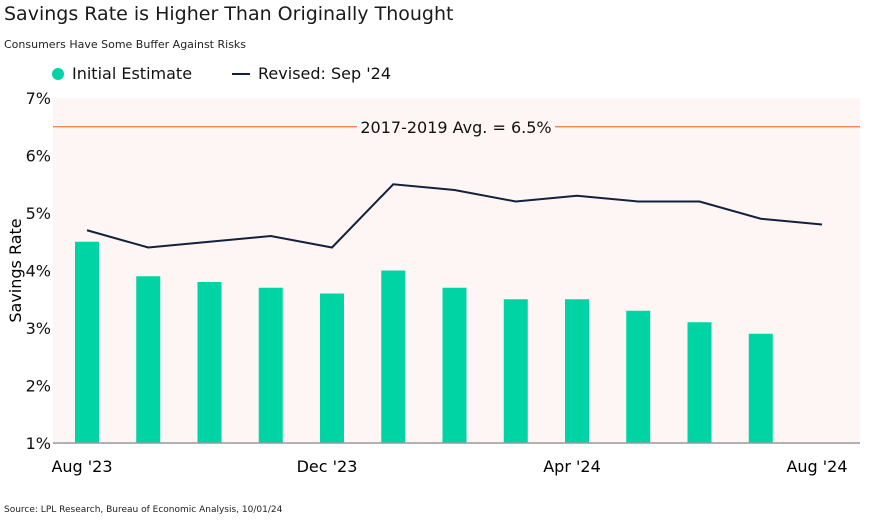 The height and width of the screenshot is (521, 869). I want to click on y-axis-label: Savings Rate, so click(15, 270).